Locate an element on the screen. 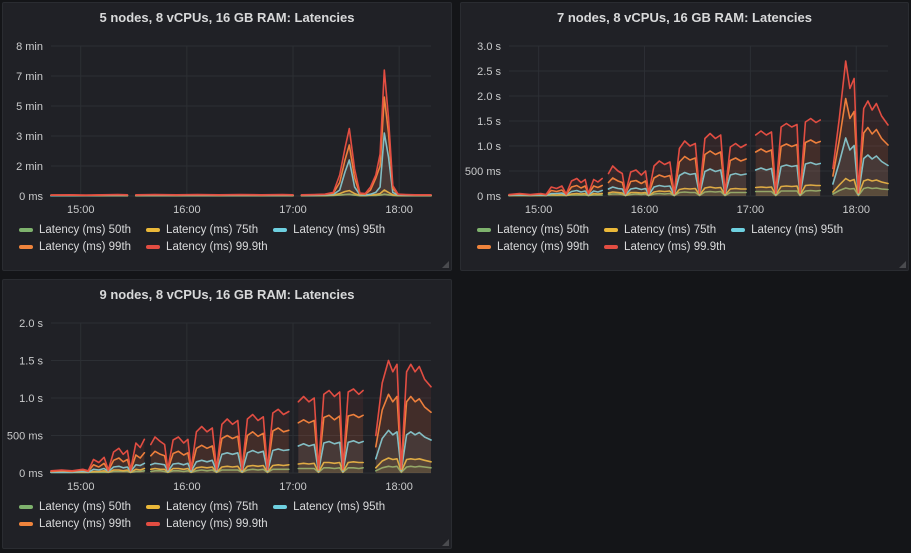  y-tick-label: 3.0 s is located at coordinates (489, 47).